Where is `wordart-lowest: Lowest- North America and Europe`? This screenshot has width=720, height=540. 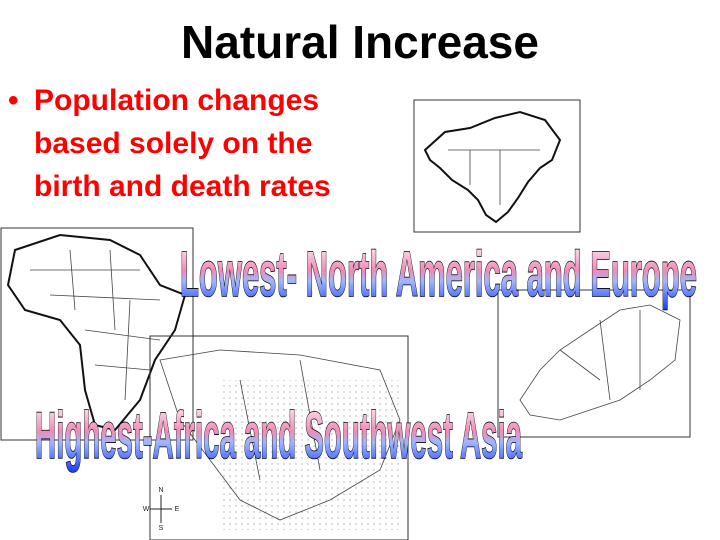
wordart-lowest: Lowest- North America and Europe is located at coordinates (438, 274).